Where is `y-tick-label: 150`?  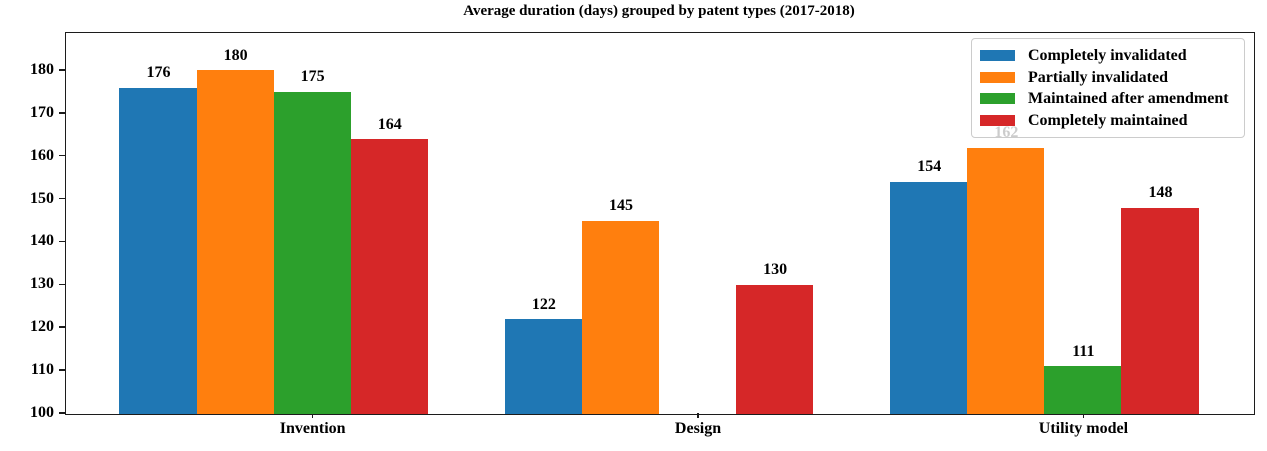 y-tick-label: 150 is located at coordinates (42, 198).